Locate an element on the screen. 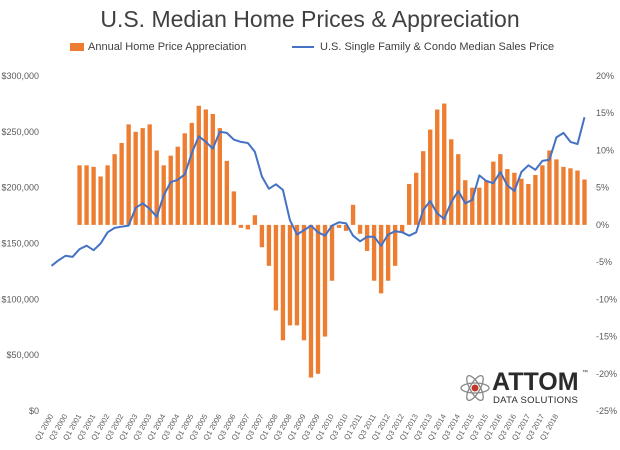 The height and width of the screenshot is (450, 620). attom-logo: ATTOM ™ DATA SOLUTIONS is located at coordinates (525, 391).